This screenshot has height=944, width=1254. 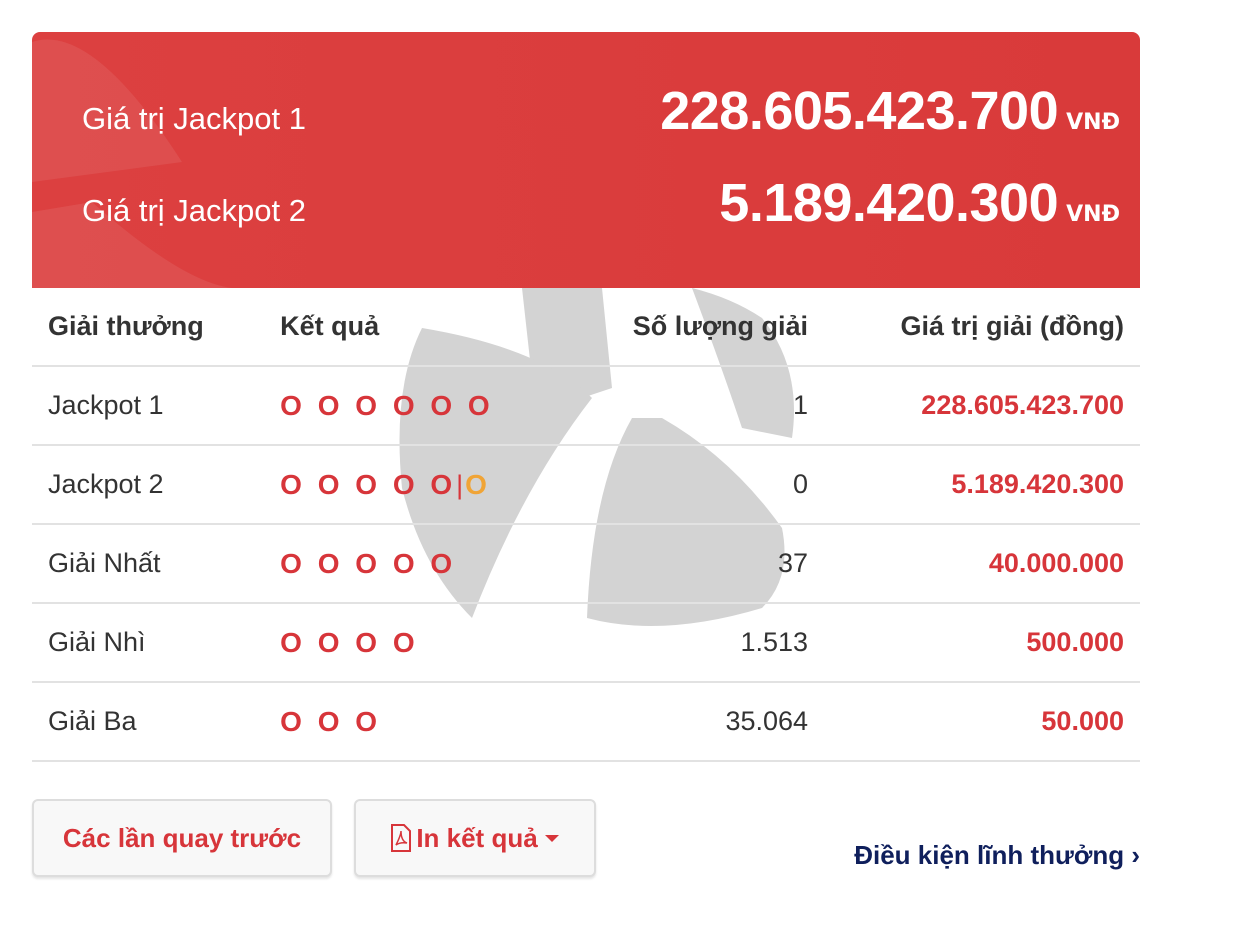 I want to click on caret-down-icon, so click(x=551, y=838).